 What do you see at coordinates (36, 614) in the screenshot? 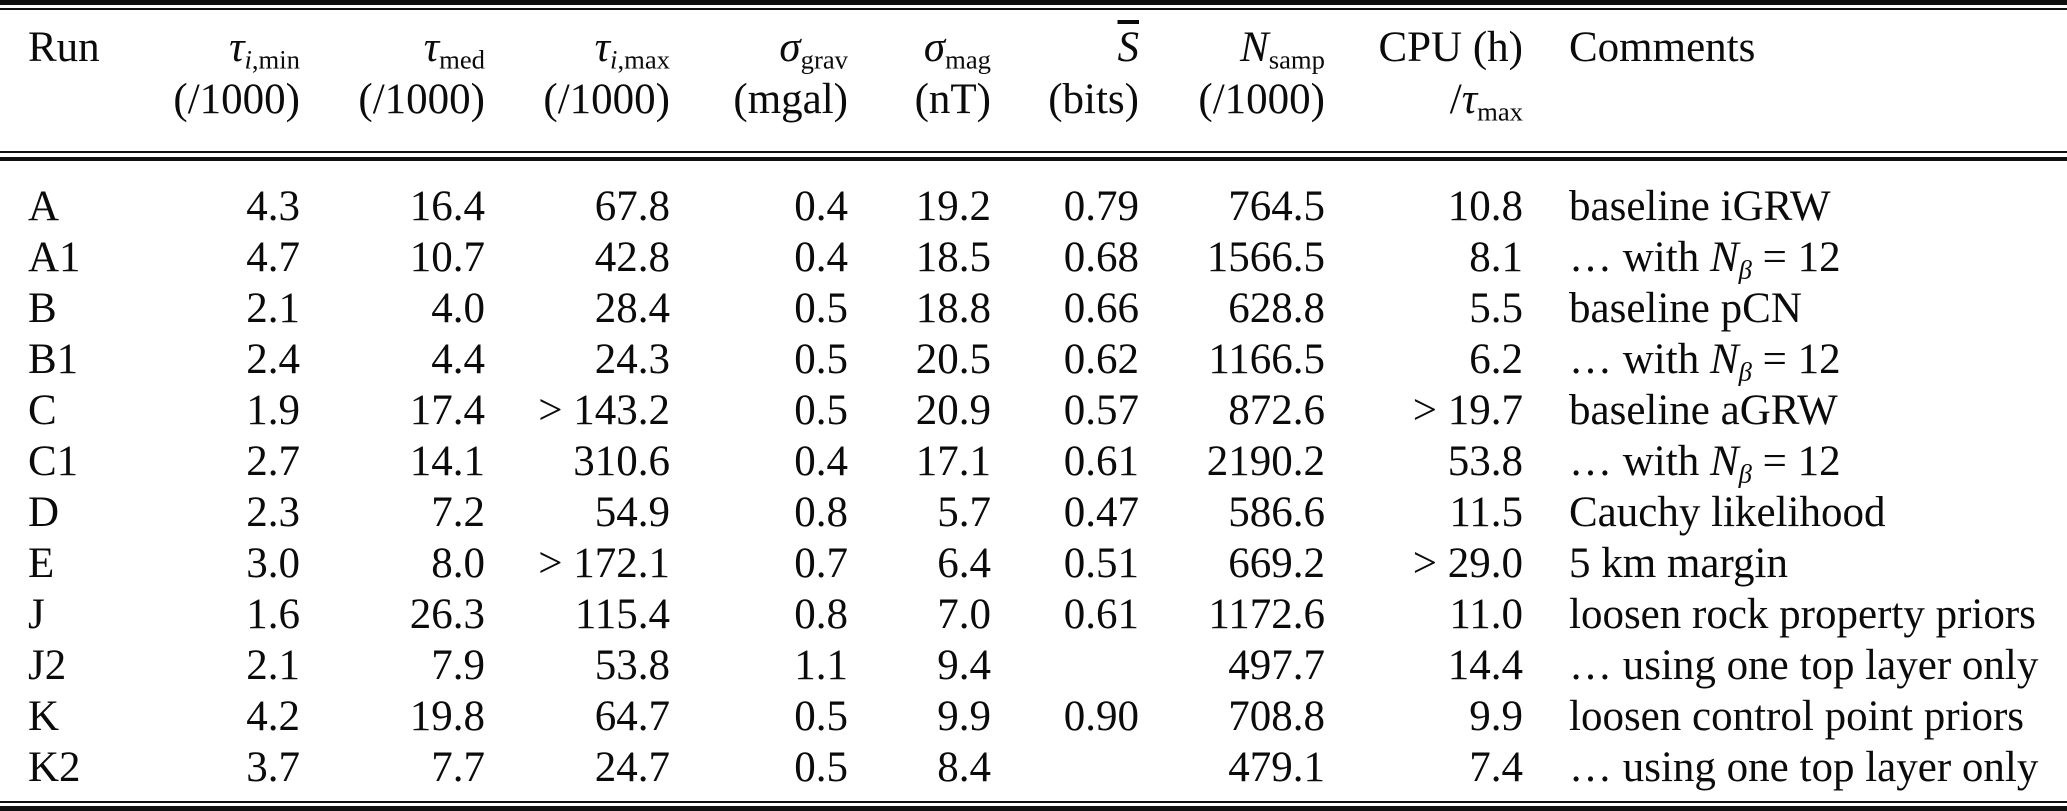
I see `cell-run: J` at bounding box center [36, 614].